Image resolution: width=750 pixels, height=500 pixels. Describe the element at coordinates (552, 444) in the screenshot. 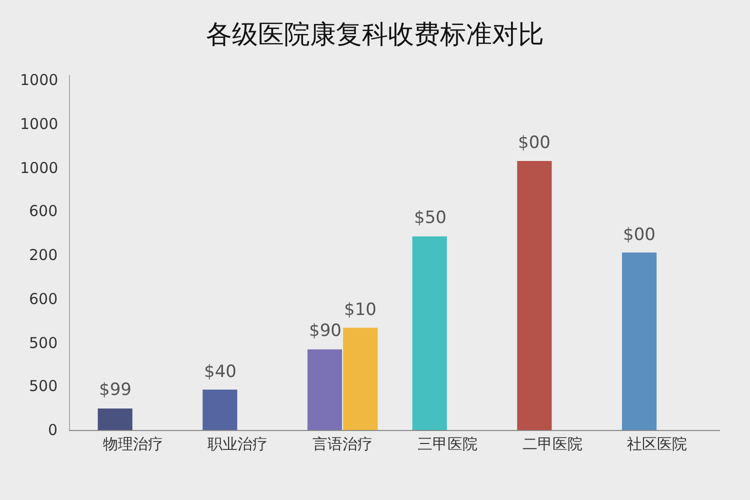

I see `x-tick-label: 二甲医院` at that location.